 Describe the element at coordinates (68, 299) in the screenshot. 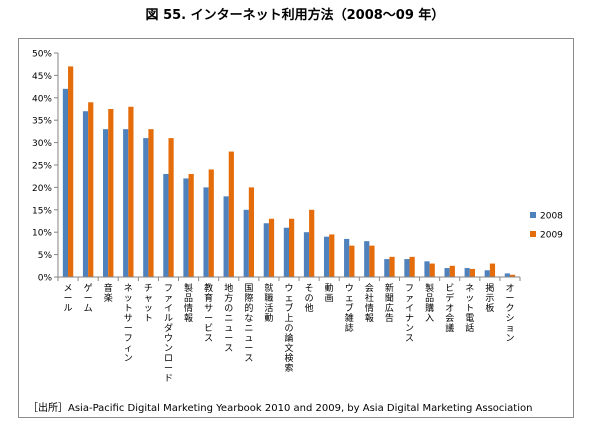

I see `x-tick-label: メール` at that location.